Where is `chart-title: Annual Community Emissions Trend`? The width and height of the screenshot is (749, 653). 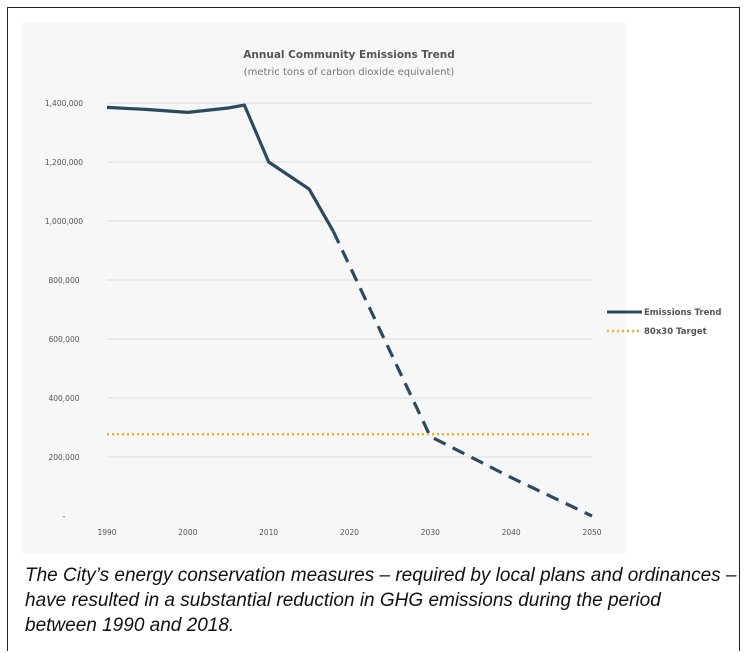 chart-title: Annual Community Emissions Trend is located at coordinates (348, 55).